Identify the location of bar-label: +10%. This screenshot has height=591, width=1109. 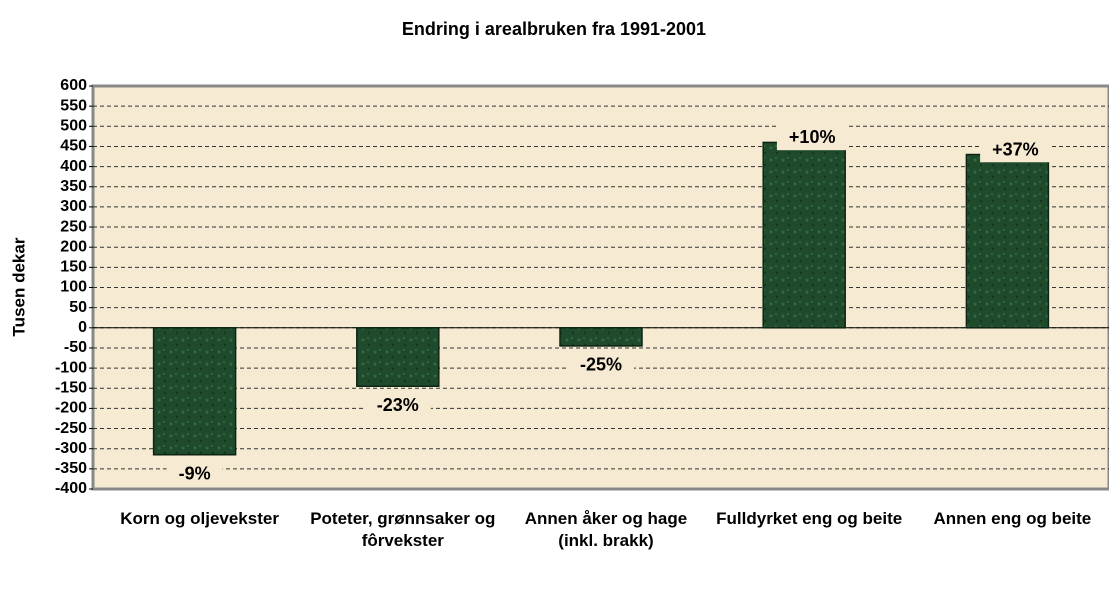
(812, 137).